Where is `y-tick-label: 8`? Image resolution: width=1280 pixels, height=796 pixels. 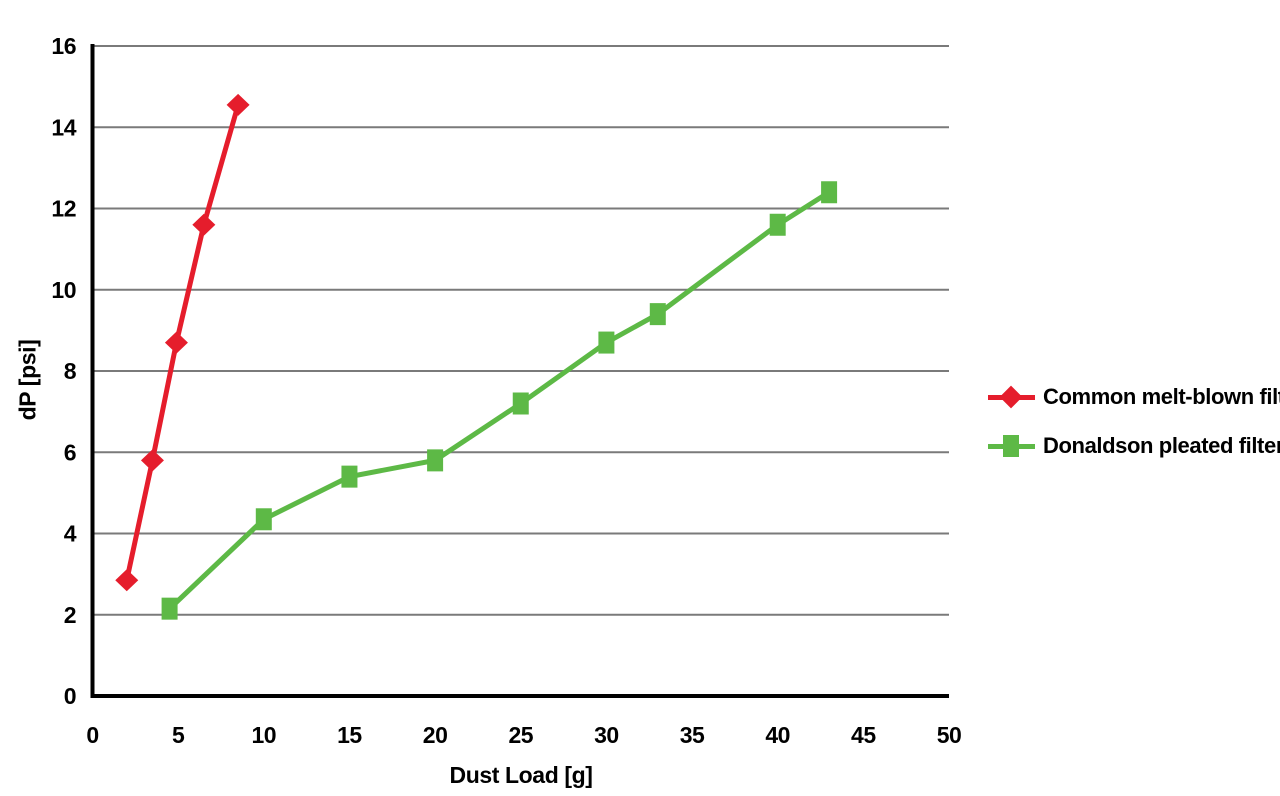
y-tick-label: 8 is located at coordinates (70, 371).